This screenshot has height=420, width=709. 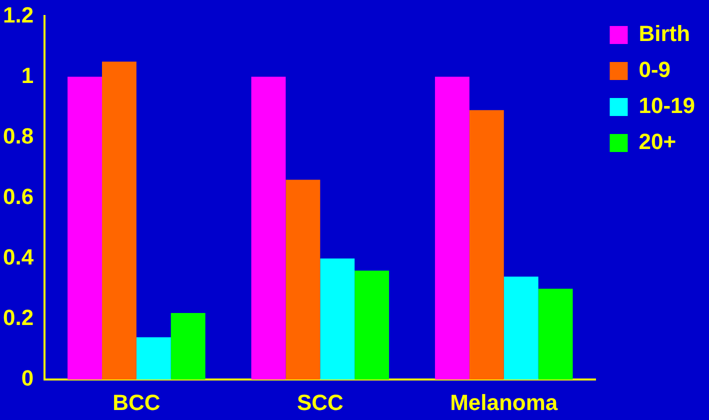 What do you see at coordinates (504, 402) in the screenshot?
I see `x-tick-label: Melanoma` at bounding box center [504, 402].